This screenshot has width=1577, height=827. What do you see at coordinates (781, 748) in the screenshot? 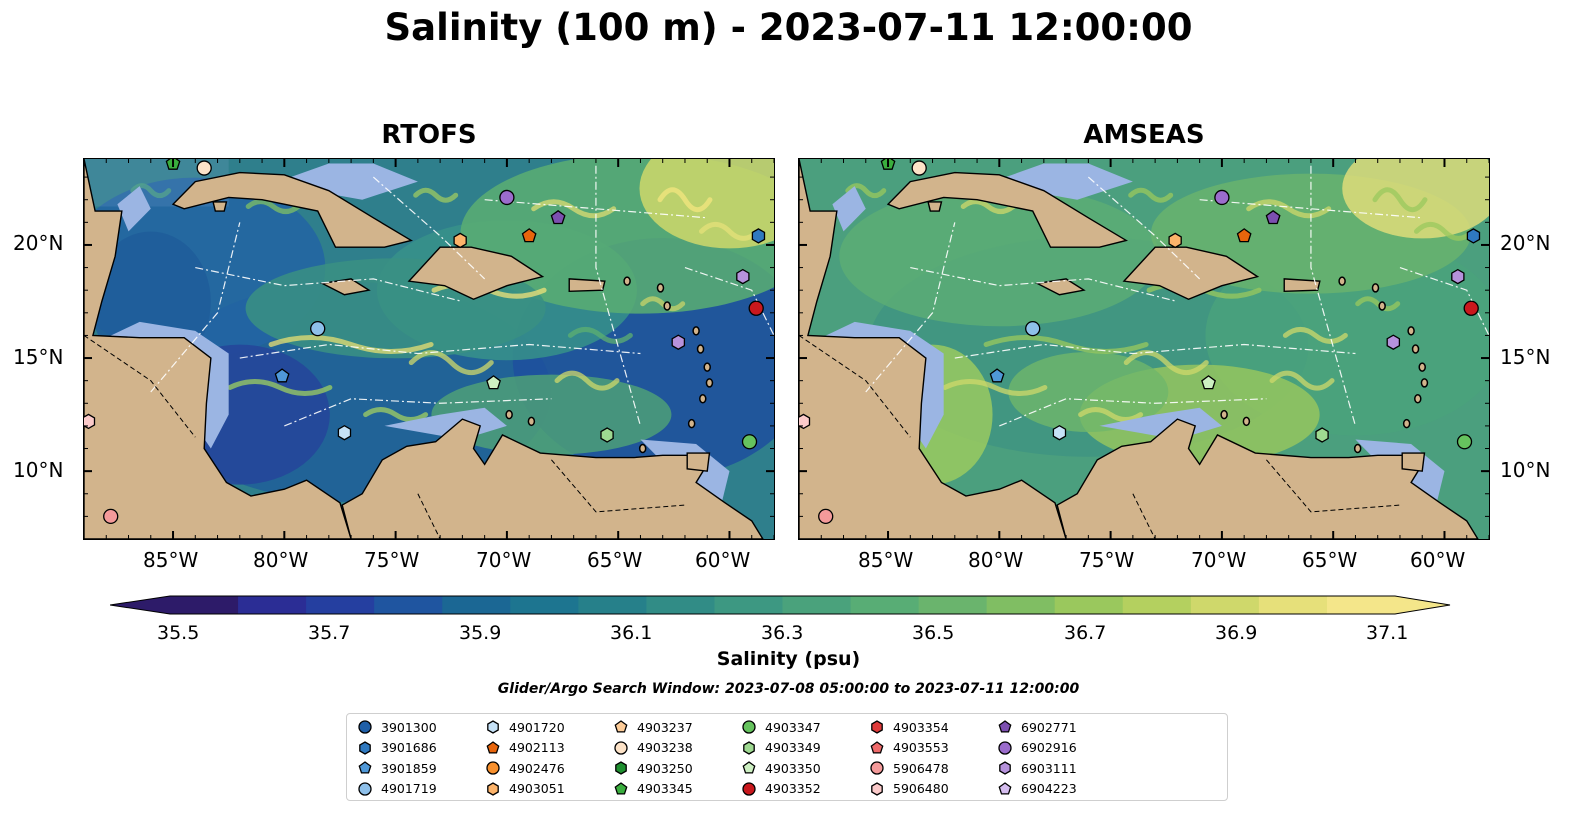
I see `legend-item: 4903349` at bounding box center [781, 748].